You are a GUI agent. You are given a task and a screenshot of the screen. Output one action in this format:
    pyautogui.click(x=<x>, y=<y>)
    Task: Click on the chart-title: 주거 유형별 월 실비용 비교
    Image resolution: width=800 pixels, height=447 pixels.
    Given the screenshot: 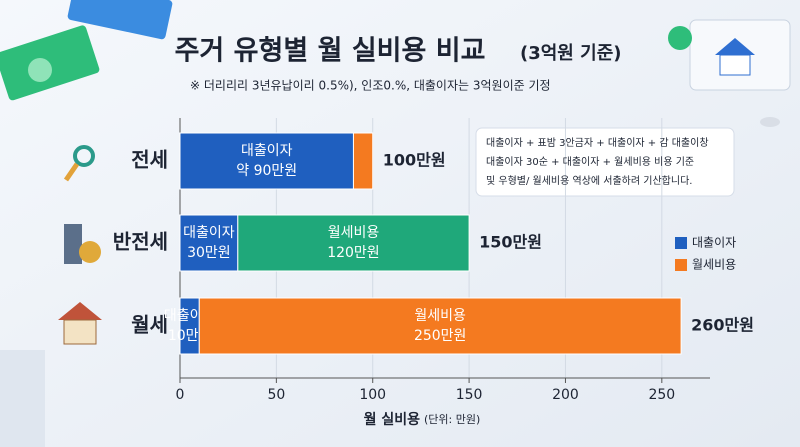 What is the action you would take?
    pyautogui.click(x=330, y=51)
    